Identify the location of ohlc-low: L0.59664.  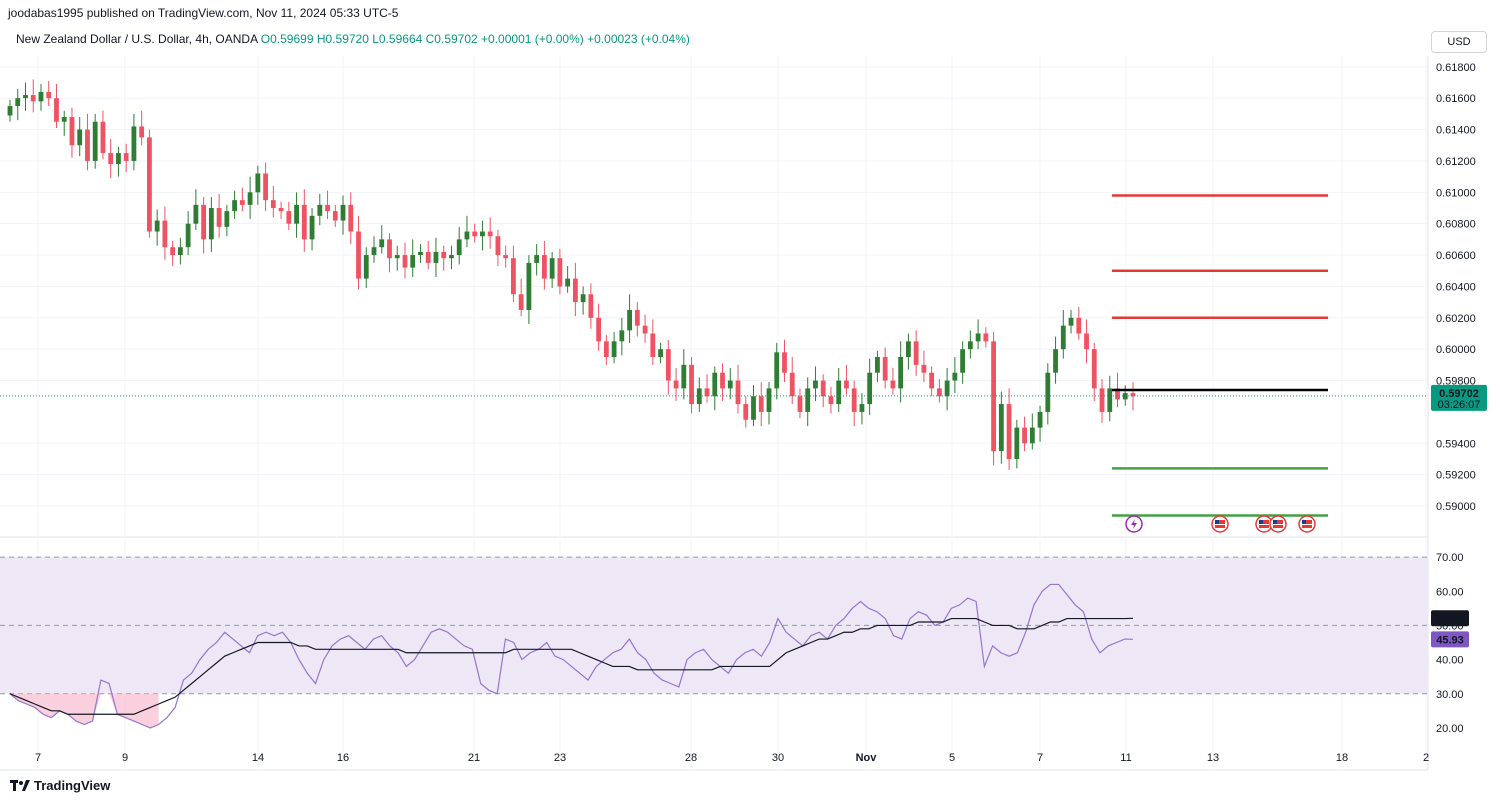
(397, 39).